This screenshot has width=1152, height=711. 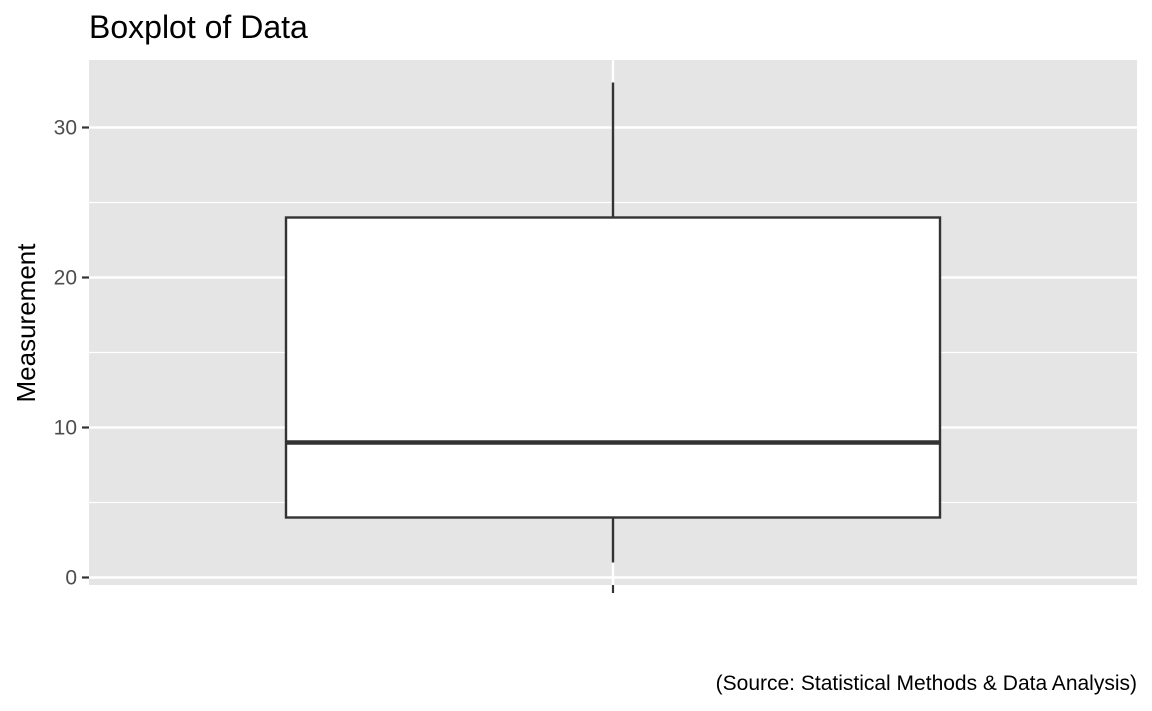 What do you see at coordinates (198, 27) in the screenshot?
I see `chart-title: Boxplot of Data` at bounding box center [198, 27].